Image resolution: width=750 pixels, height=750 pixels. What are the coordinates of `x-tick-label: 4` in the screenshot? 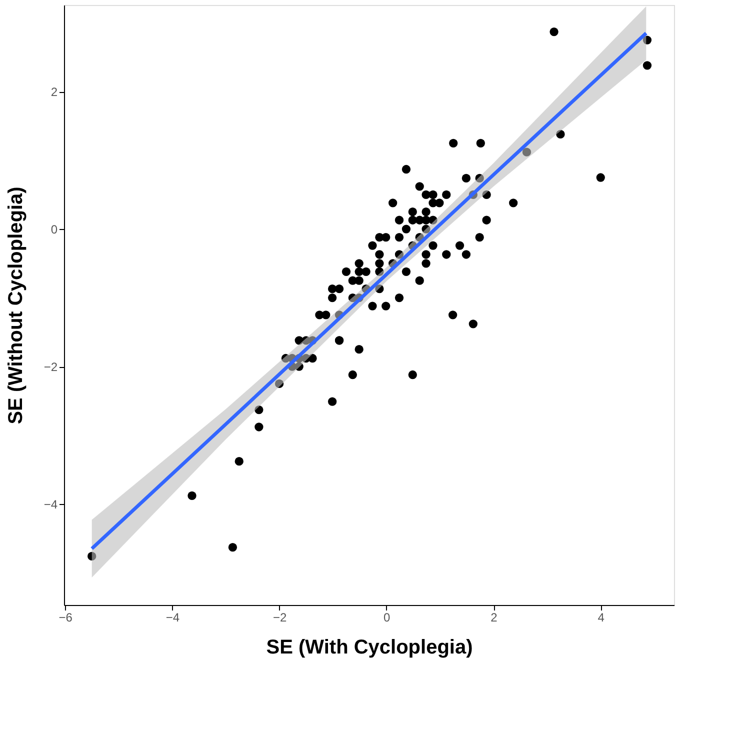 It's located at (601, 617).